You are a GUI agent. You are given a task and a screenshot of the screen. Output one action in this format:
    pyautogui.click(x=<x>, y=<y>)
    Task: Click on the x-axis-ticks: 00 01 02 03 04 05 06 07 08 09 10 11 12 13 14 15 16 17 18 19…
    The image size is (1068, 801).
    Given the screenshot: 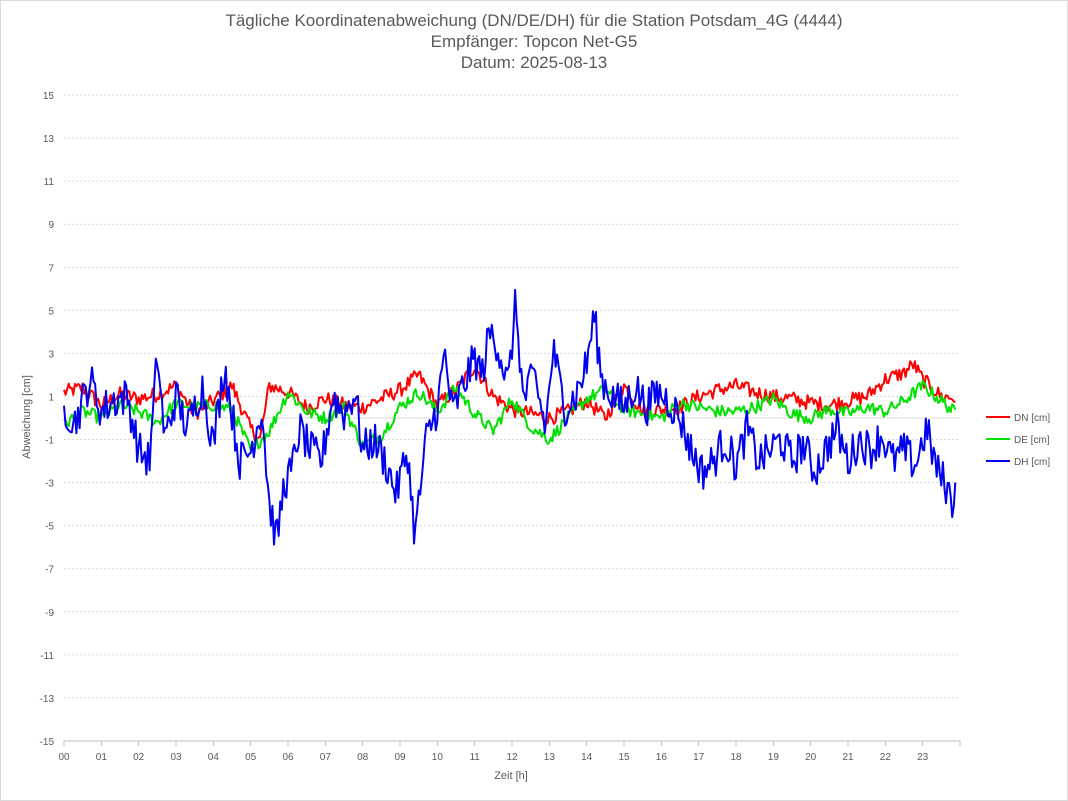 What is the action you would take?
    pyautogui.click(x=509, y=752)
    